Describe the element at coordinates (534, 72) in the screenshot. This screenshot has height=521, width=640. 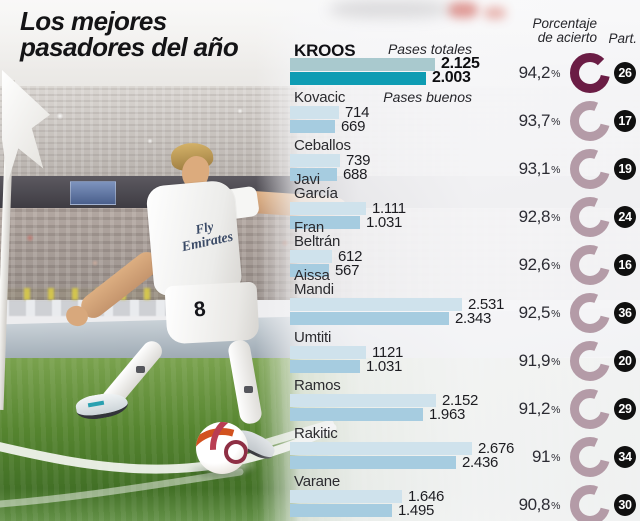
I see `accuracy-number: 94,2` at that location.